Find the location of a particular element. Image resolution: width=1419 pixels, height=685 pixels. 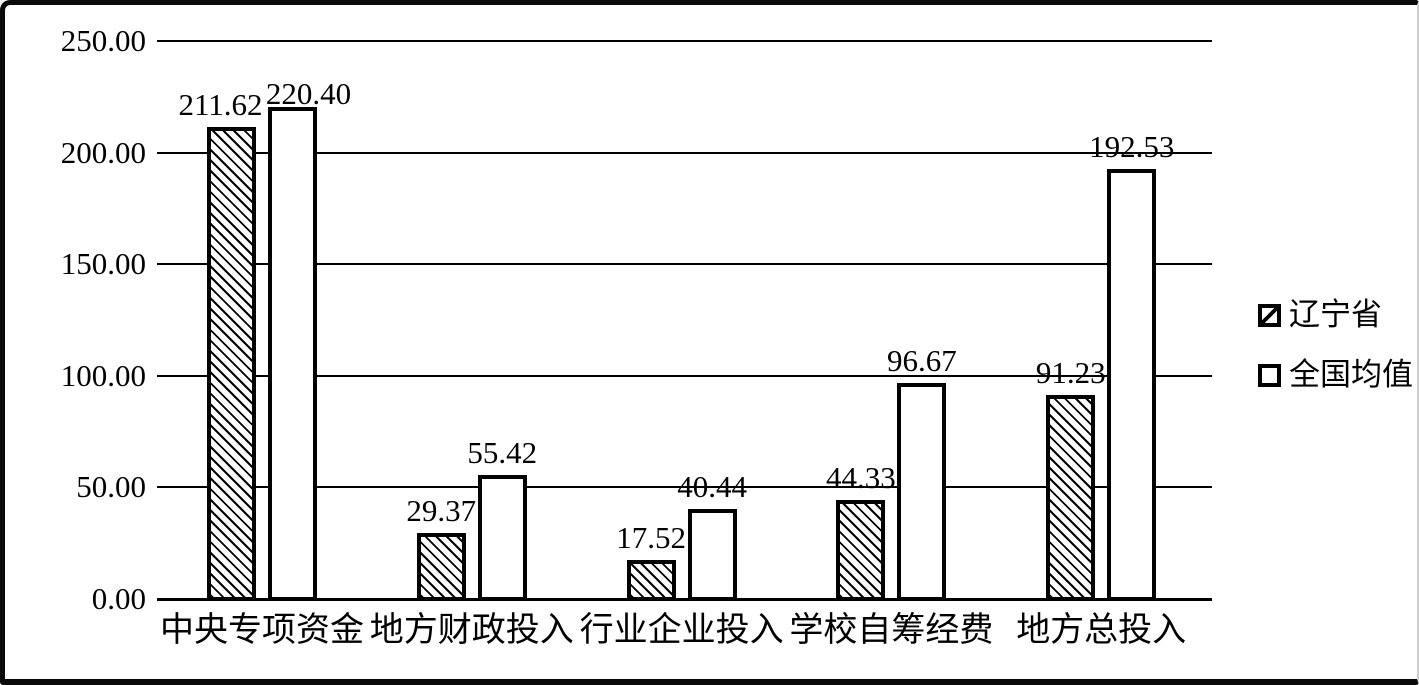

x-axis-category-label: 中央专项资金 is located at coordinates (262, 630).